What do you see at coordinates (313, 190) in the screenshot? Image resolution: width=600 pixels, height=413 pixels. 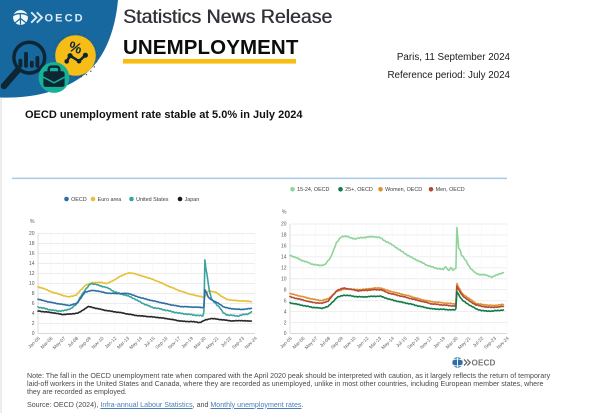 I see `svg-text: 15-24, OECD` at bounding box center [313, 190].